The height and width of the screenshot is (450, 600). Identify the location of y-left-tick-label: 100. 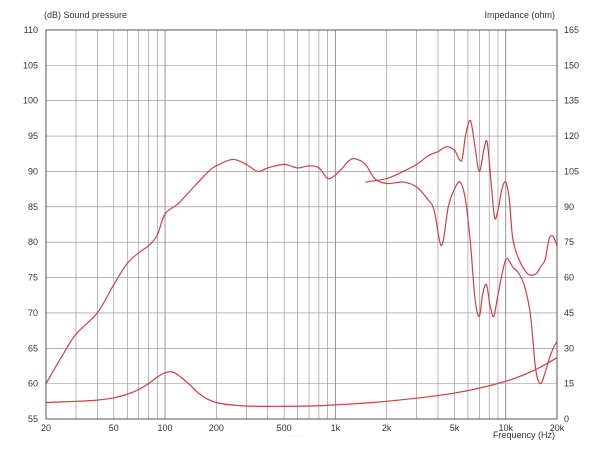
(30, 101).